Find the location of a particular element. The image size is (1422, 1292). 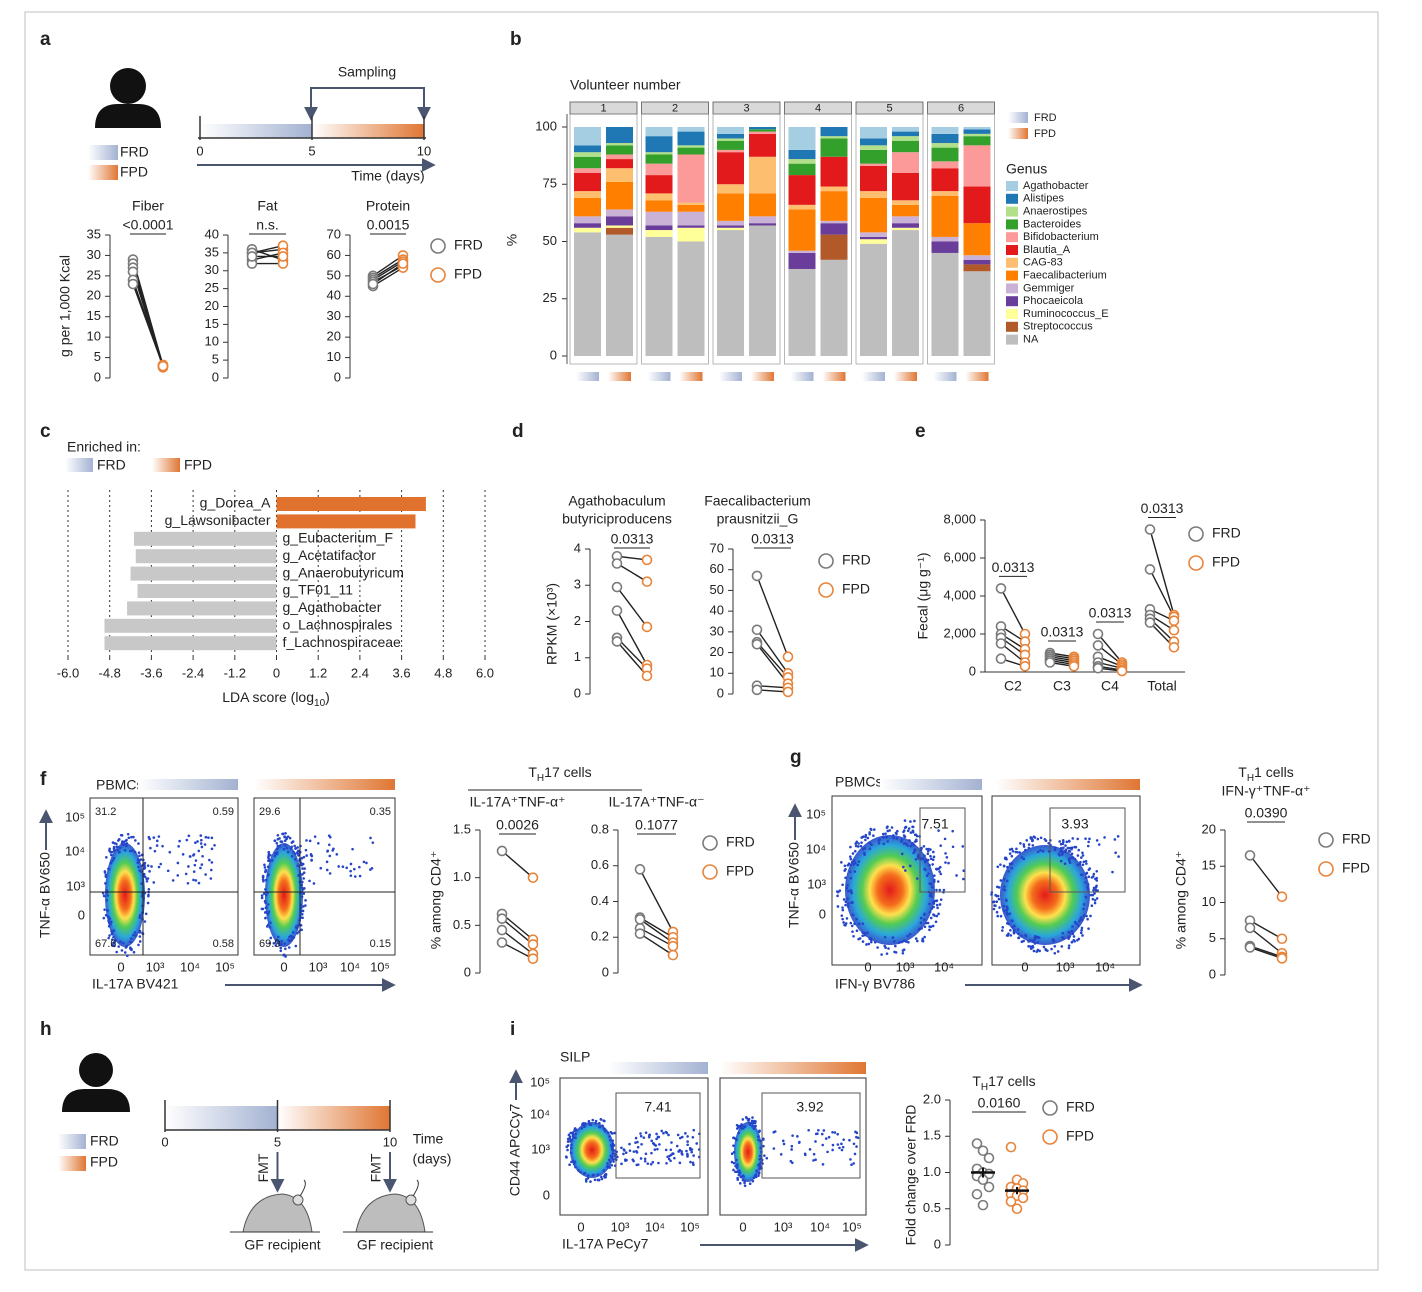

y-tick-label: 5 is located at coordinates (215, 359).